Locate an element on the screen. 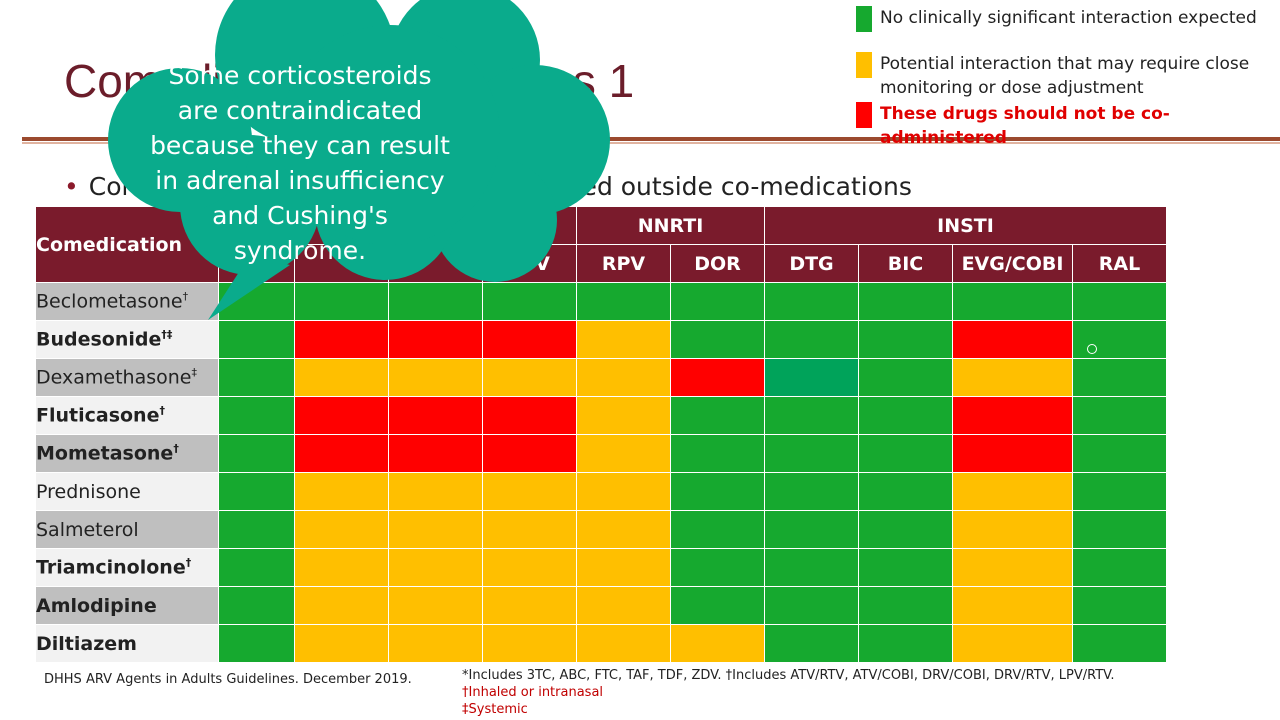  drug-name: Prednisone is located at coordinates (88, 491).